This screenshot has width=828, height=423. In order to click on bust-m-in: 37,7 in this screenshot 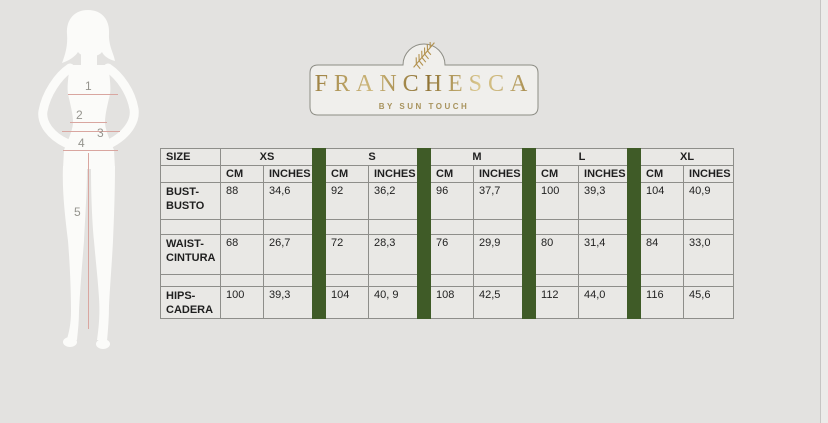, I will do `click(498, 201)`.